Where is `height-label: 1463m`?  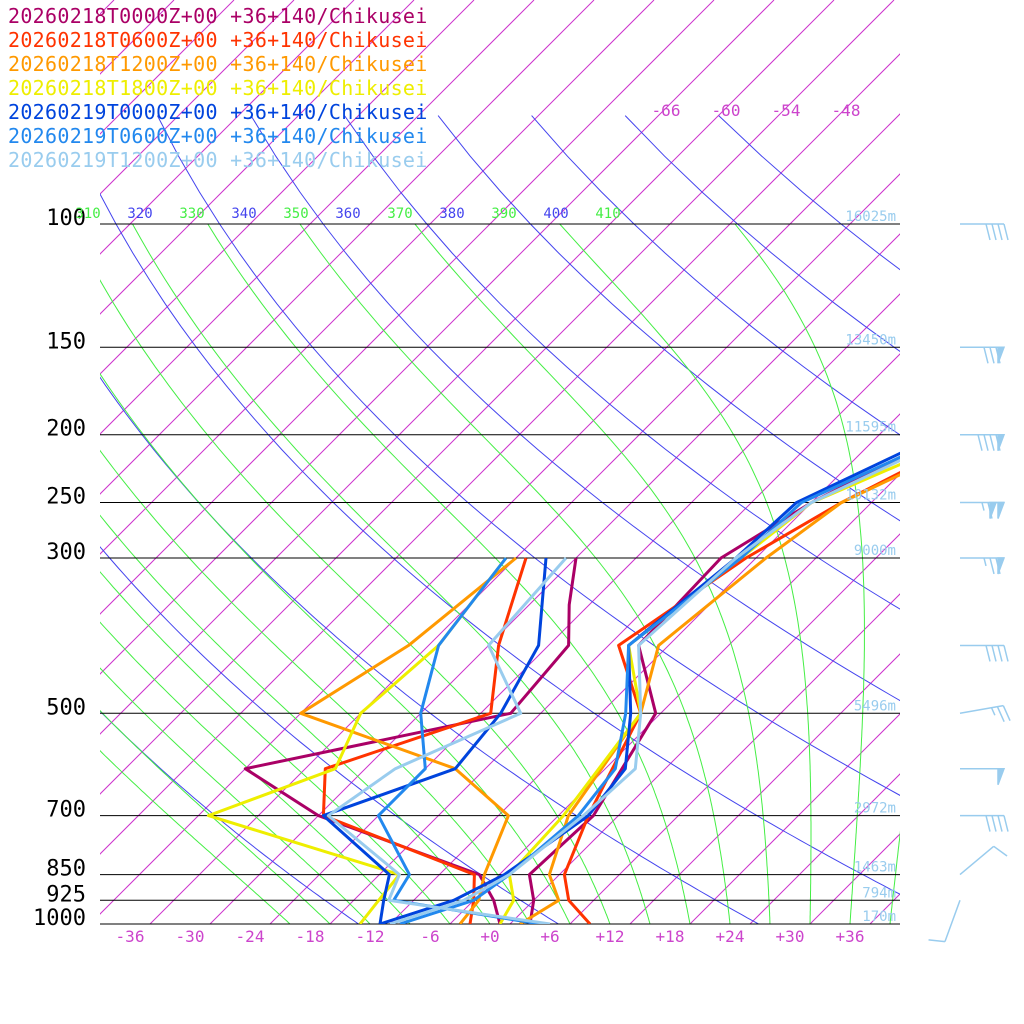 height-label: 1463m is located at coordinates (875, 868).